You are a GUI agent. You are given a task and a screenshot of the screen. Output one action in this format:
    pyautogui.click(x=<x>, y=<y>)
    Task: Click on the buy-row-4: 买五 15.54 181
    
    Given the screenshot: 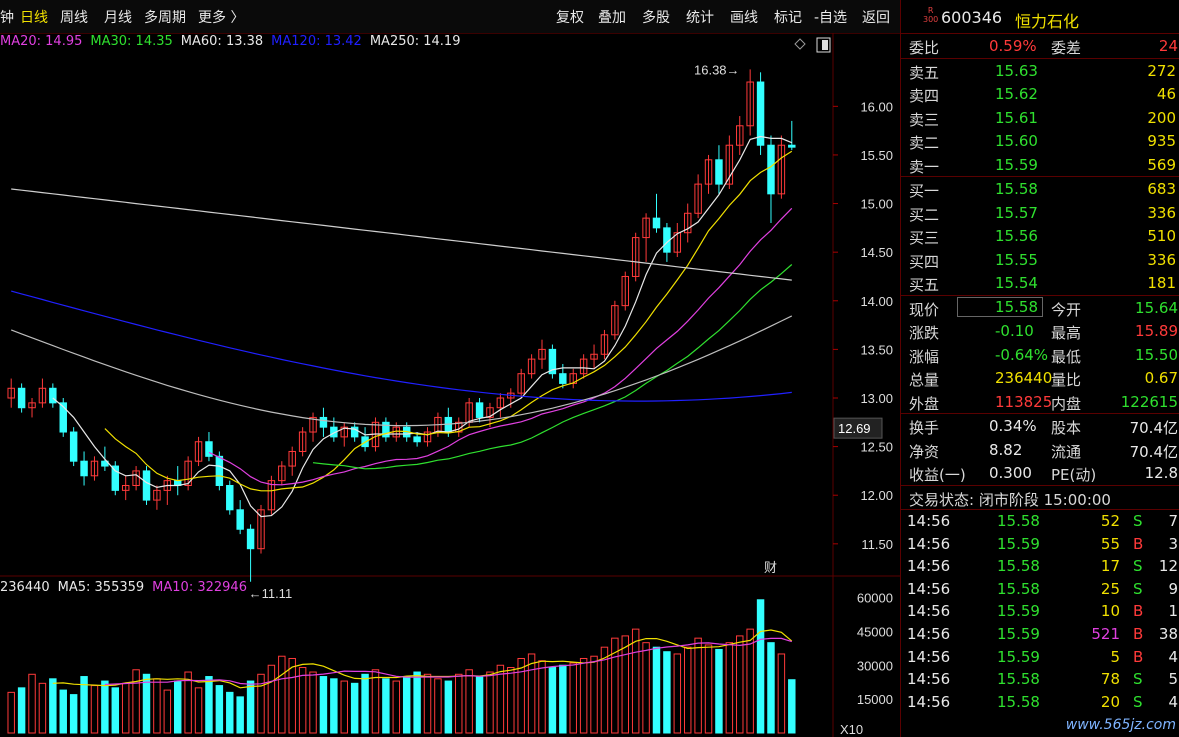 What is the action you would take?
    pyautogui.click(x=1040, y=283)
    